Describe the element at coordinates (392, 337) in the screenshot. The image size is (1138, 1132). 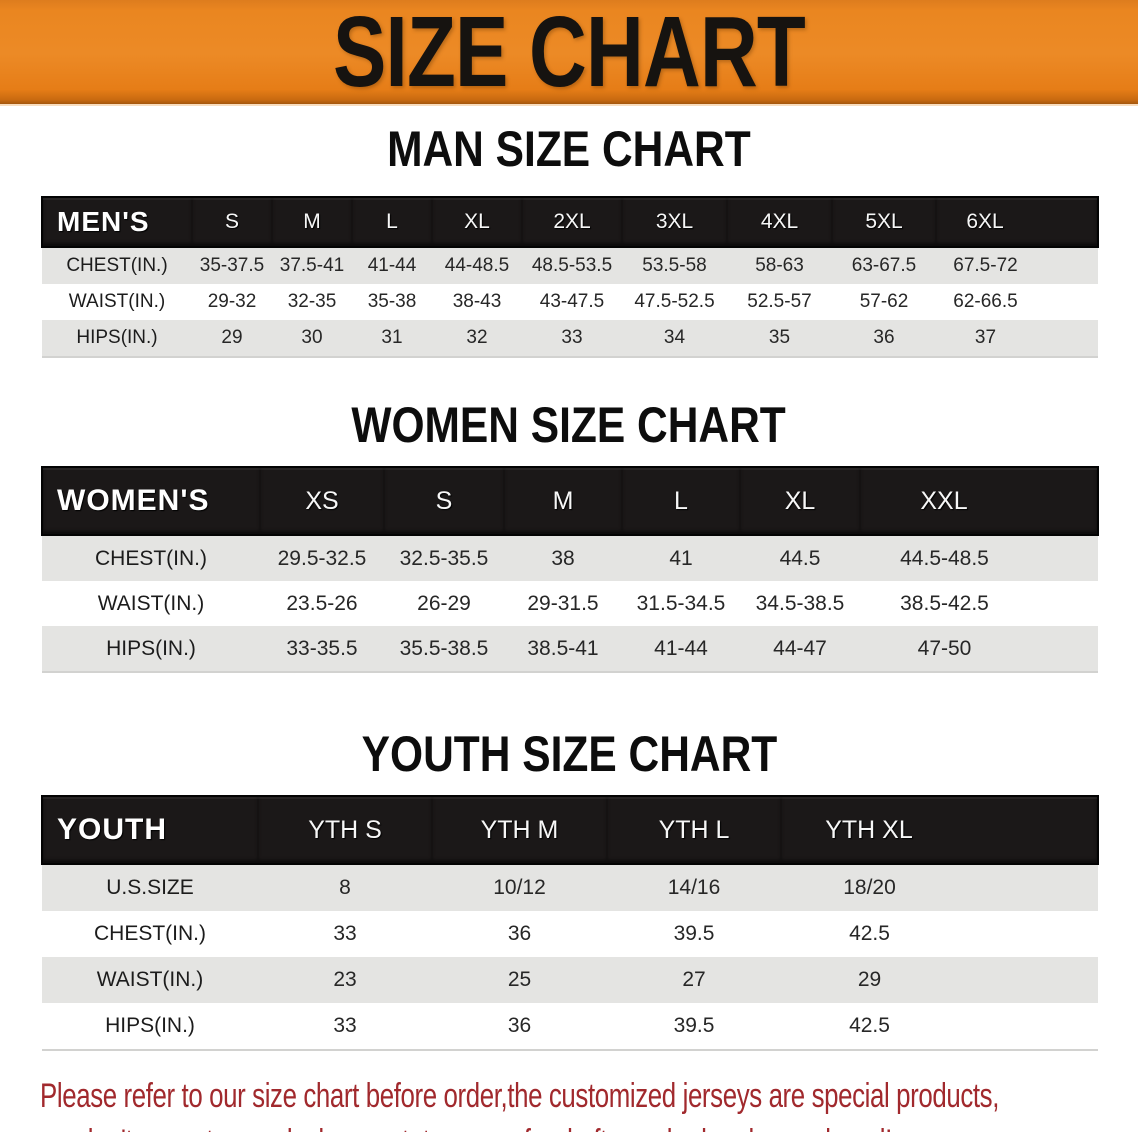
I see `table-cell: 31` at that location.